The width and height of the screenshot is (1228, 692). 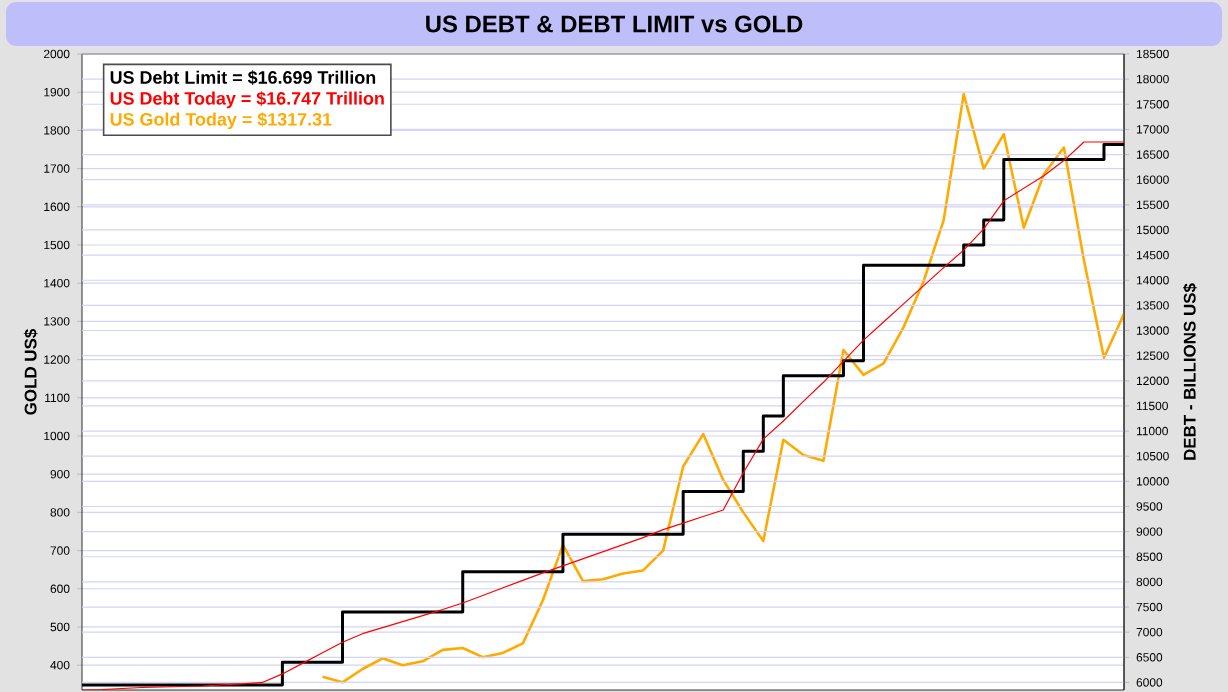 What do you see at coordinates (30, 371) in the screenshot?
I see `y-axis-title: GOLD US$` at bounding box center [30, 371].